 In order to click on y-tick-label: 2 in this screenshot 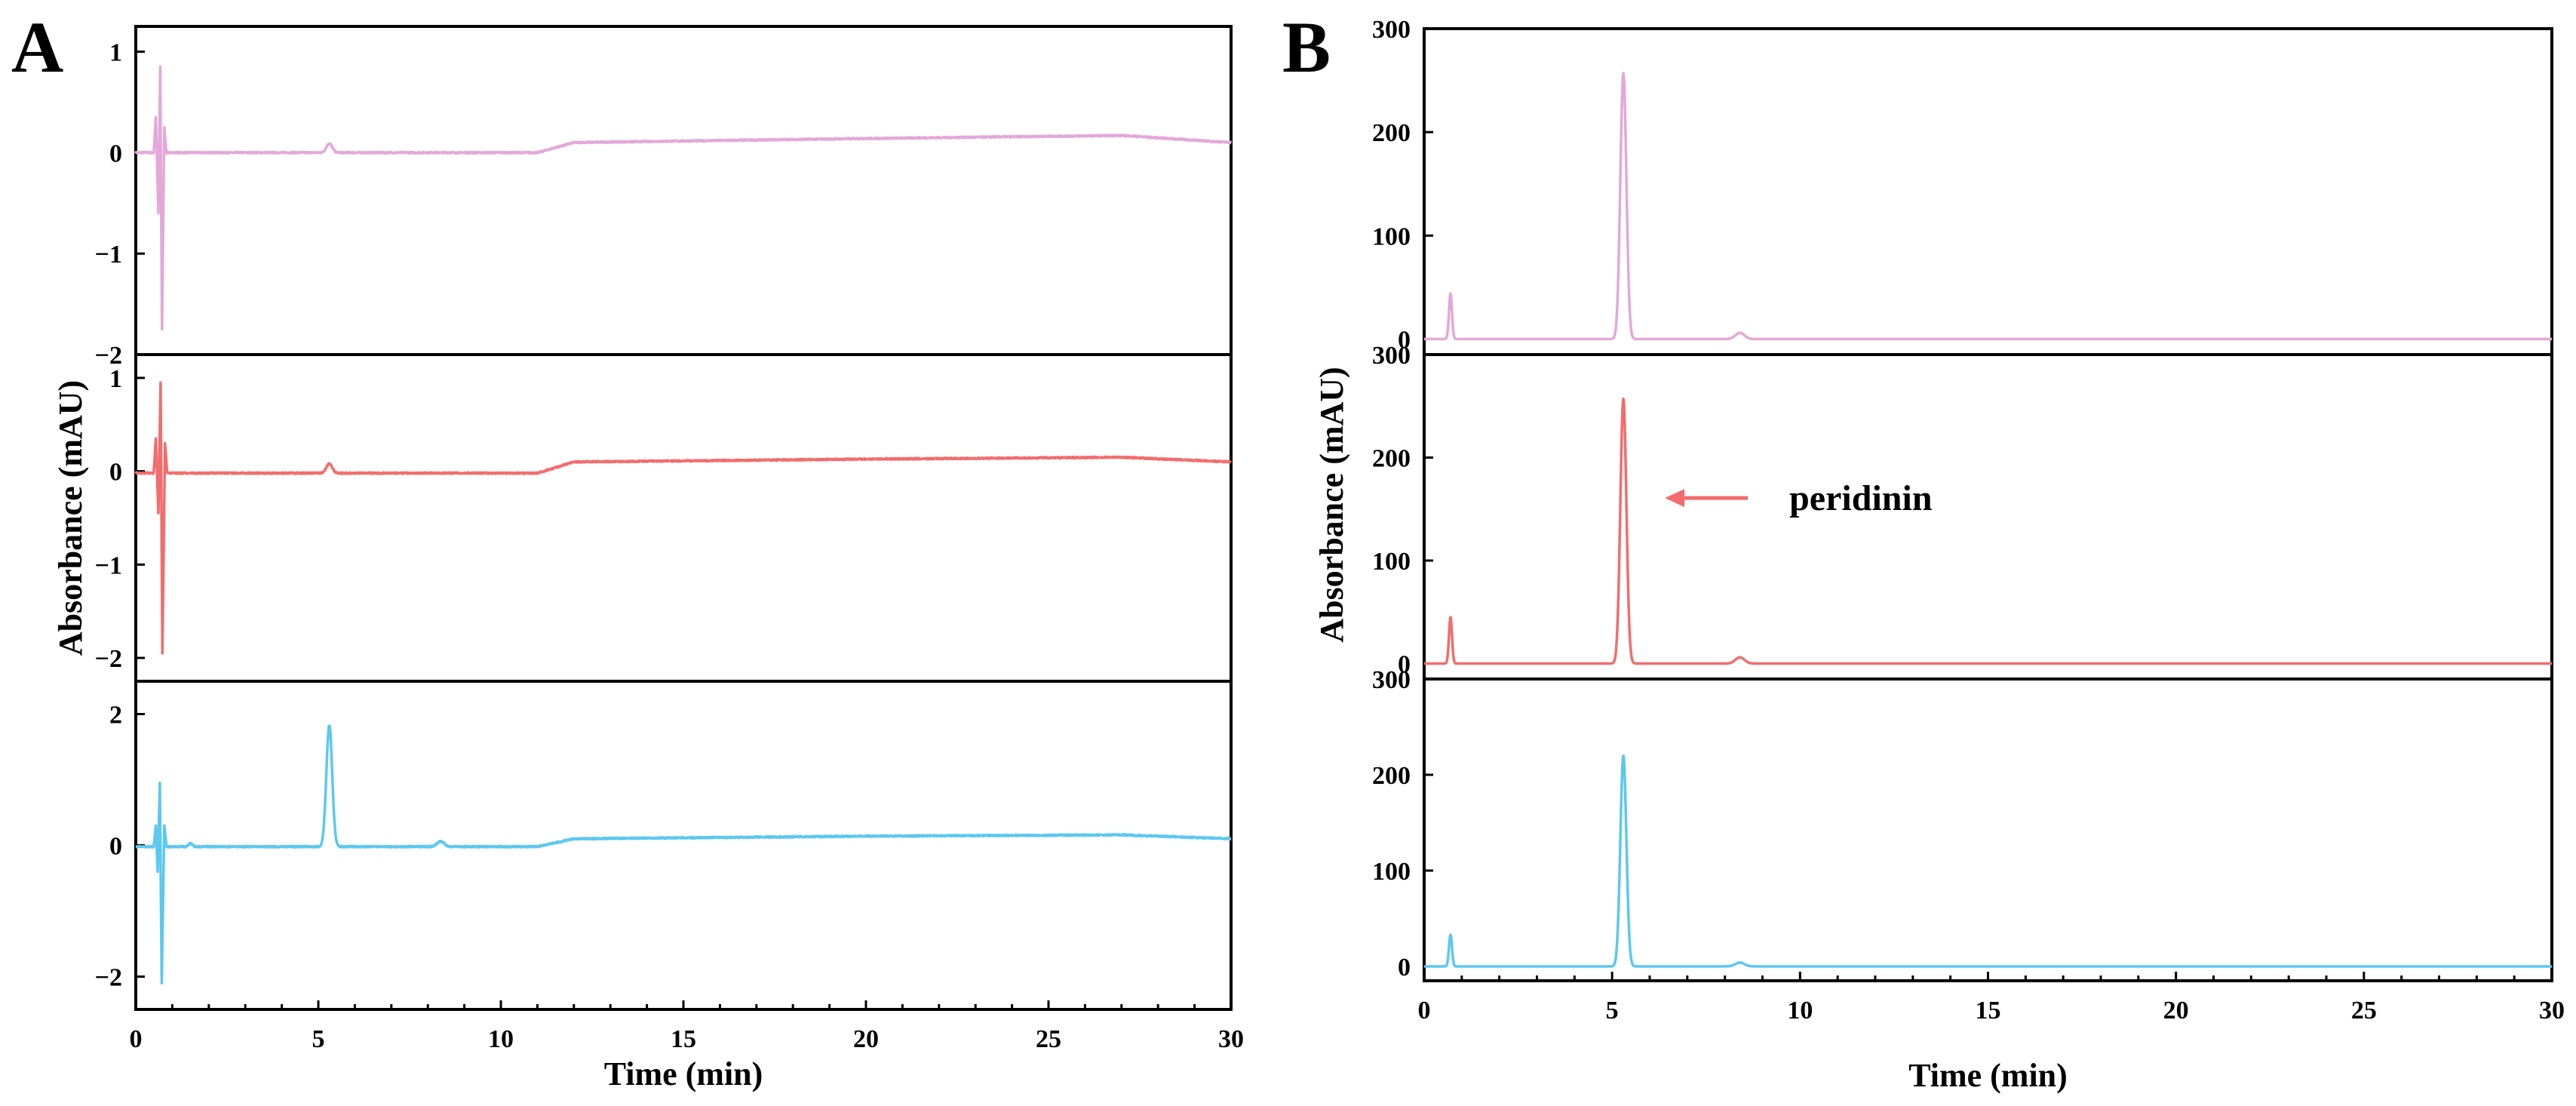, I will do `click(115, 716)`.